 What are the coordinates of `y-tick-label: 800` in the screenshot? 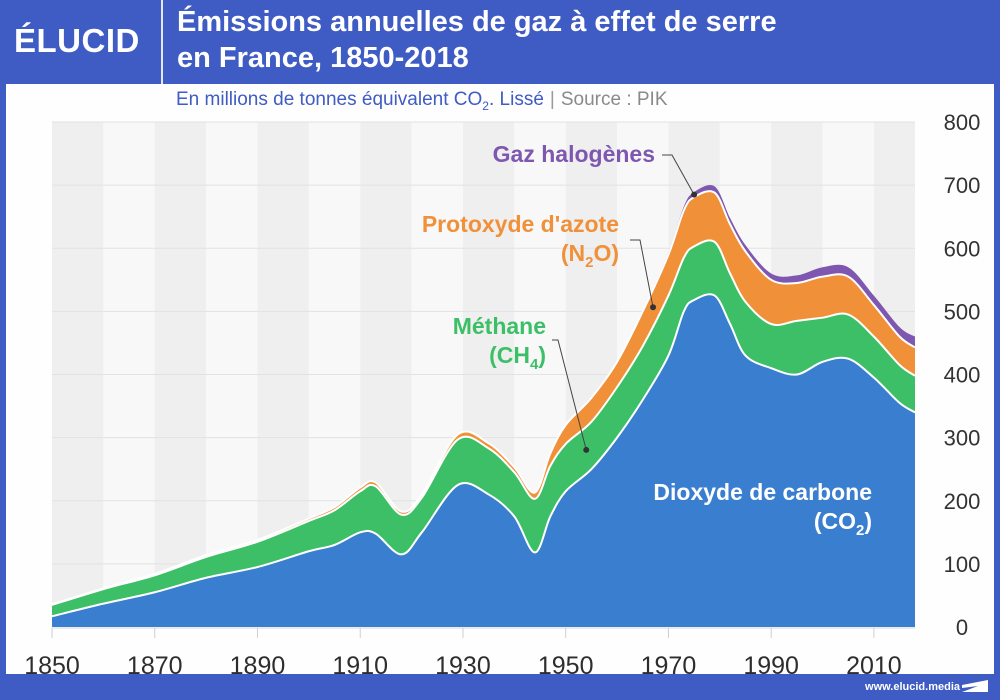 It's located at (962, 122).